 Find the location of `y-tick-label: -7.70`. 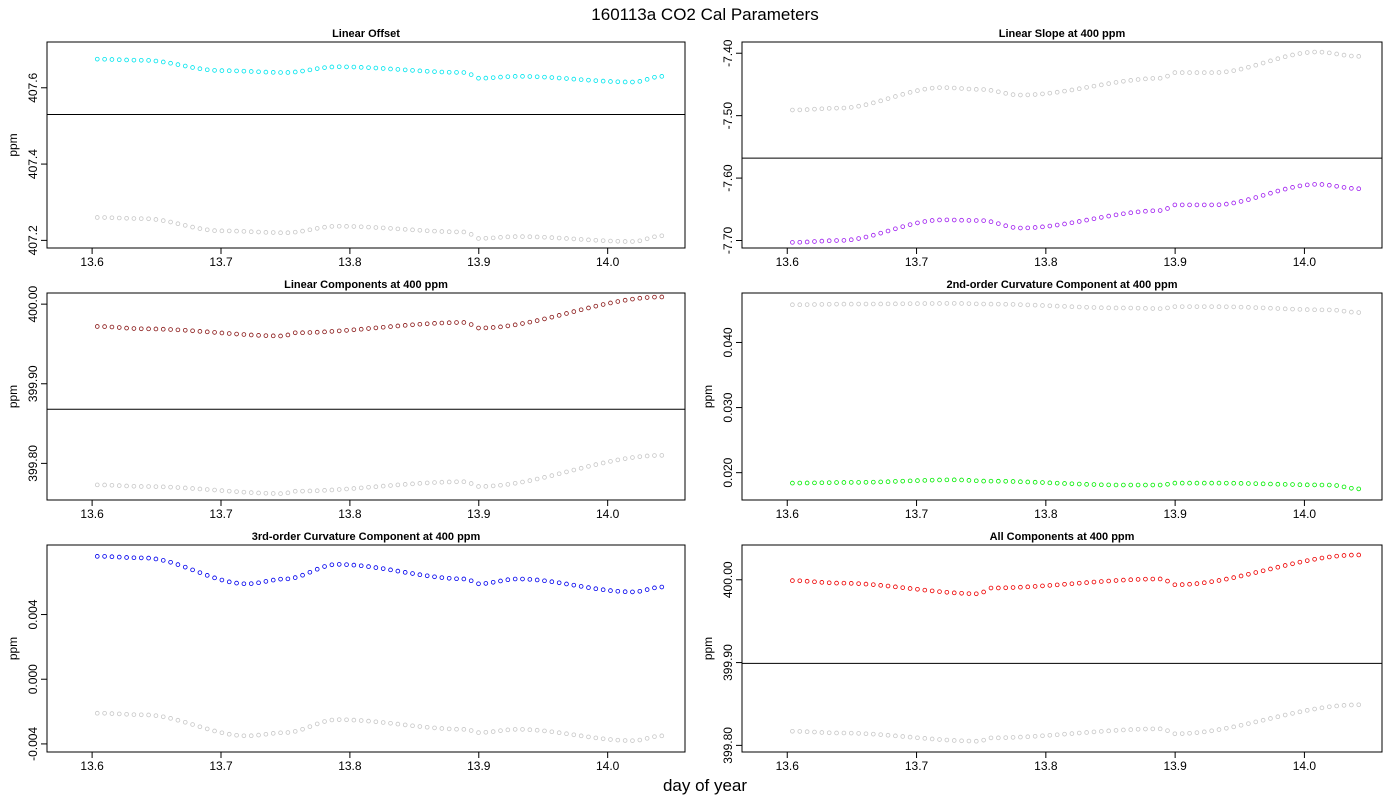

y-tick-label: -7.70 is located at coordinates (728, 241).